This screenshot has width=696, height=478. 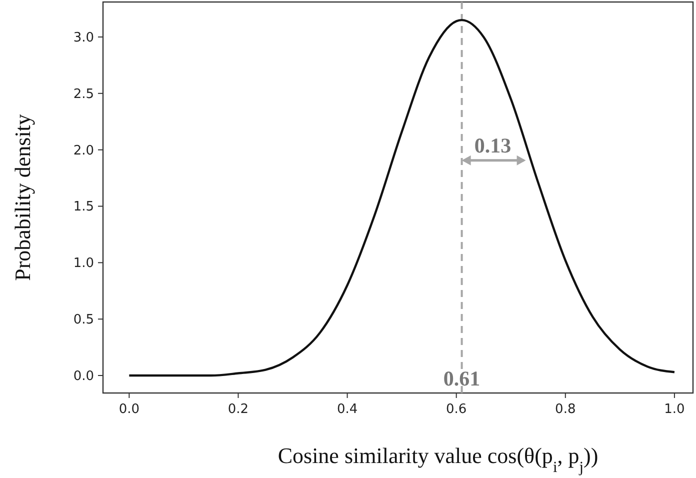 I want to click on y-tick-label: 1.5, so click(x=83, y=207).